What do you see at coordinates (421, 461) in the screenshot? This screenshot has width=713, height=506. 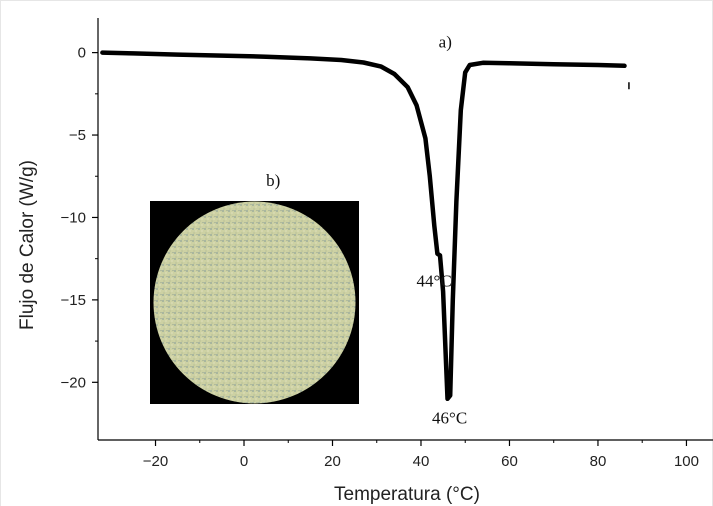 I see `x-tick-label: 40` at bounding box center [421, 461].